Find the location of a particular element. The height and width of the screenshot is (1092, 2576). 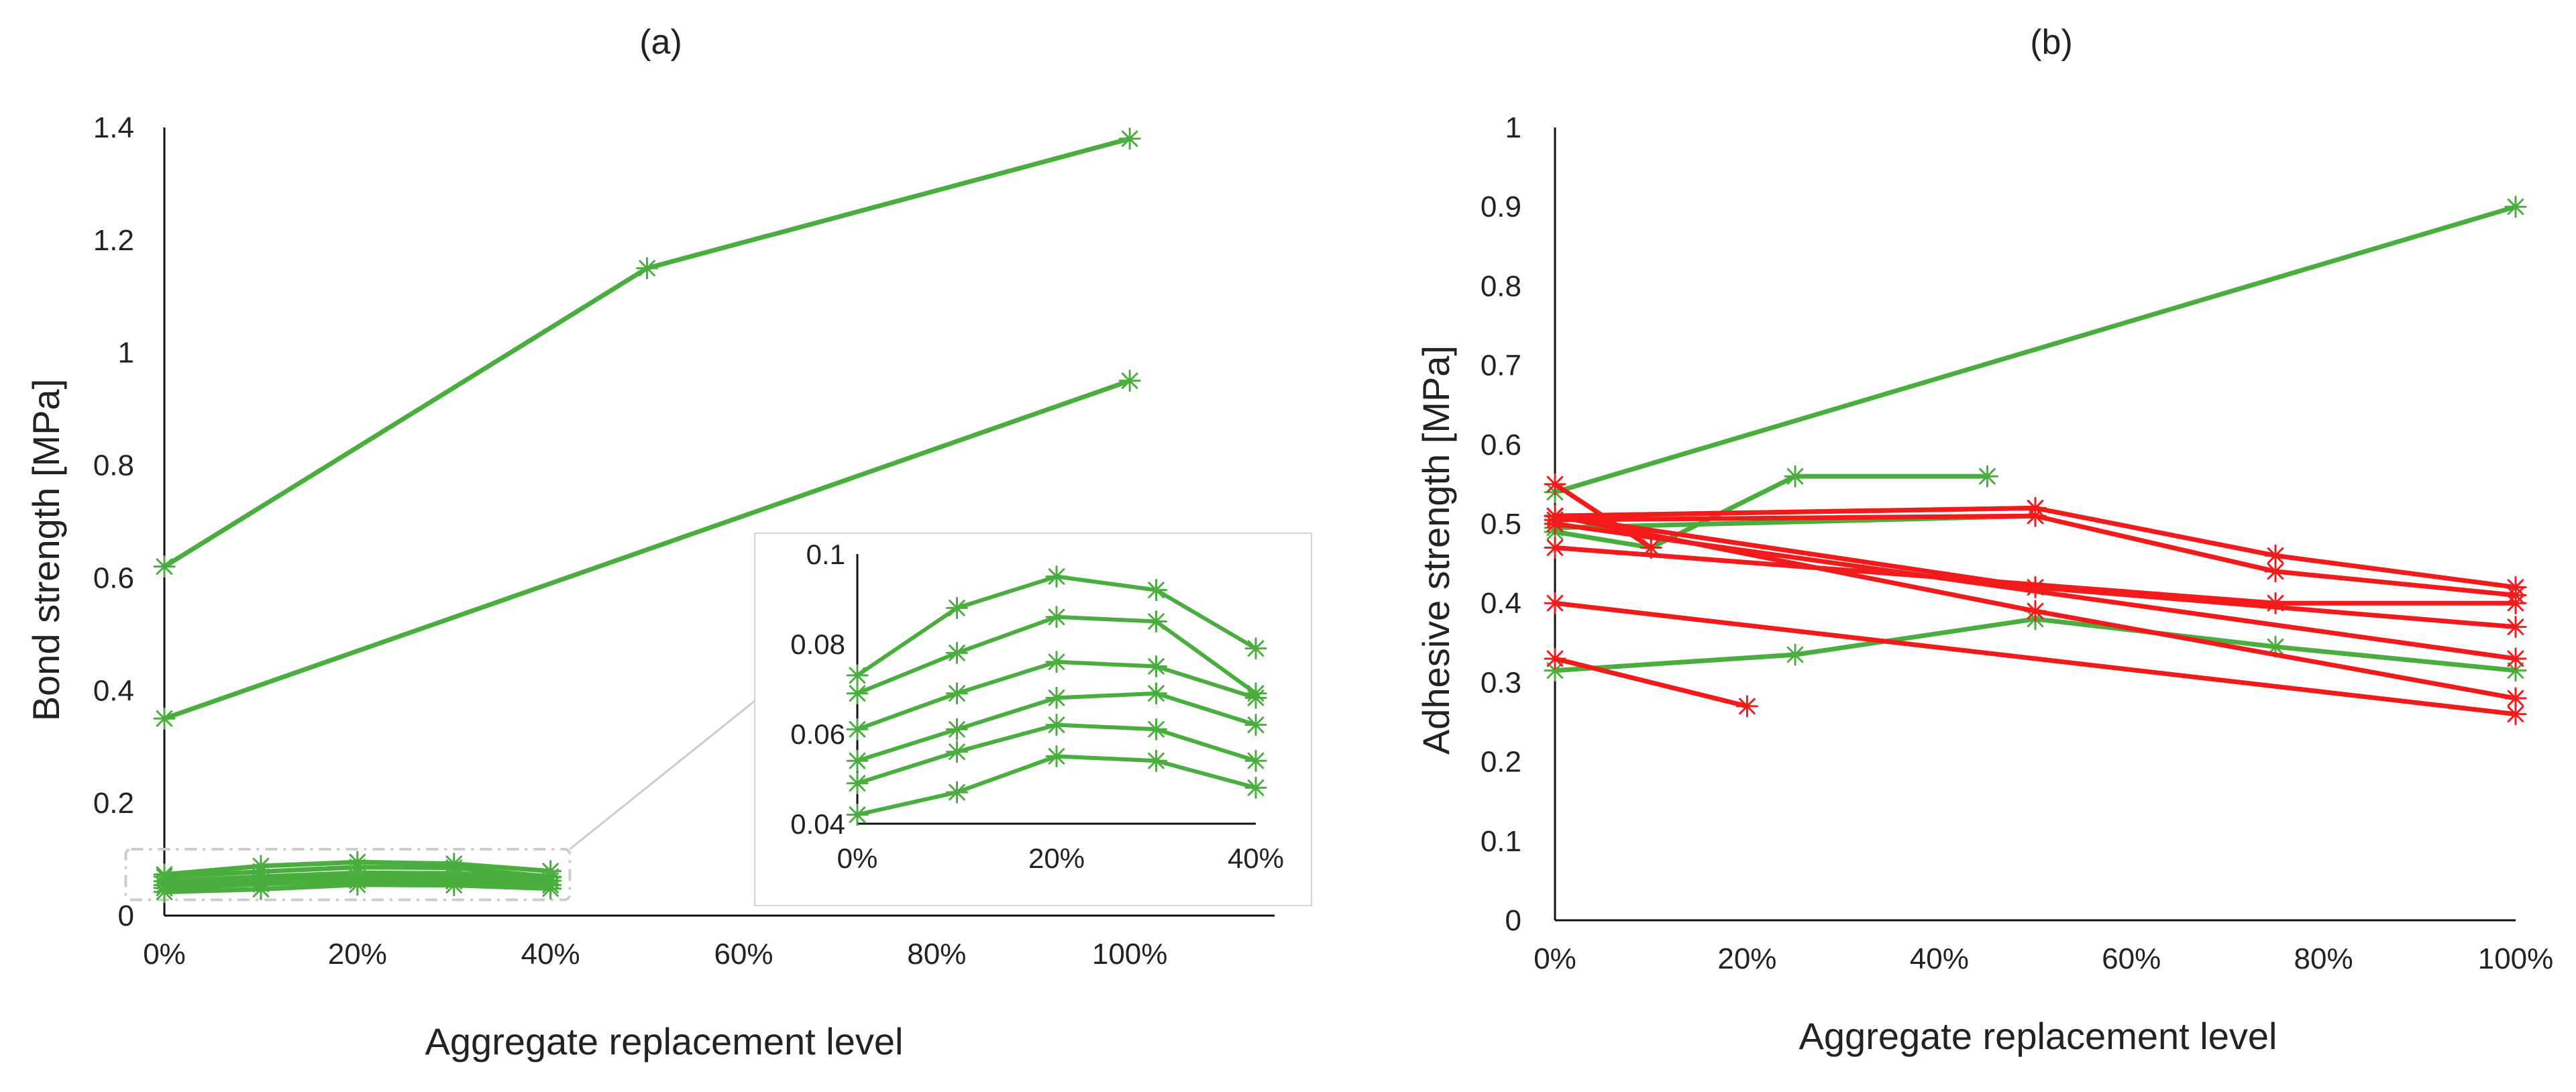

inset-axes: 0% 20% 40% 0.04 0.06 0.08 0.1 is located at coordinates (1037, 707).